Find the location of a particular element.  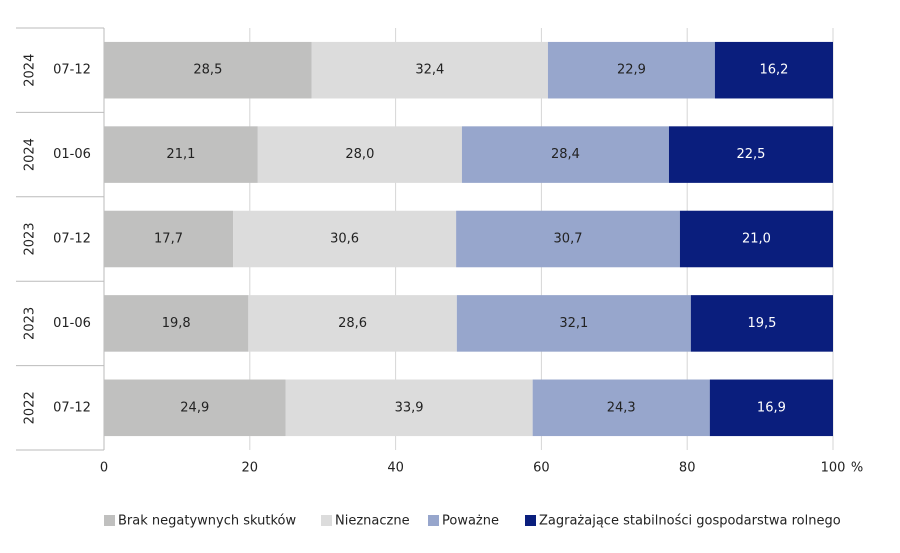

value-label: 30,7 is located at coordinates (568, 239).